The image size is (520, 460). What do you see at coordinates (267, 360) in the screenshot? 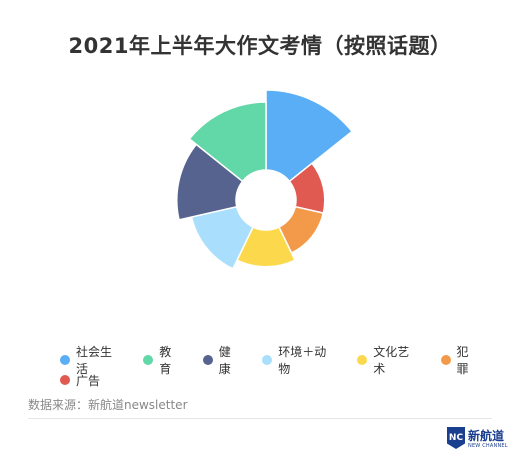
I see `legend-dot-environment` at bounding box center [267, 360].